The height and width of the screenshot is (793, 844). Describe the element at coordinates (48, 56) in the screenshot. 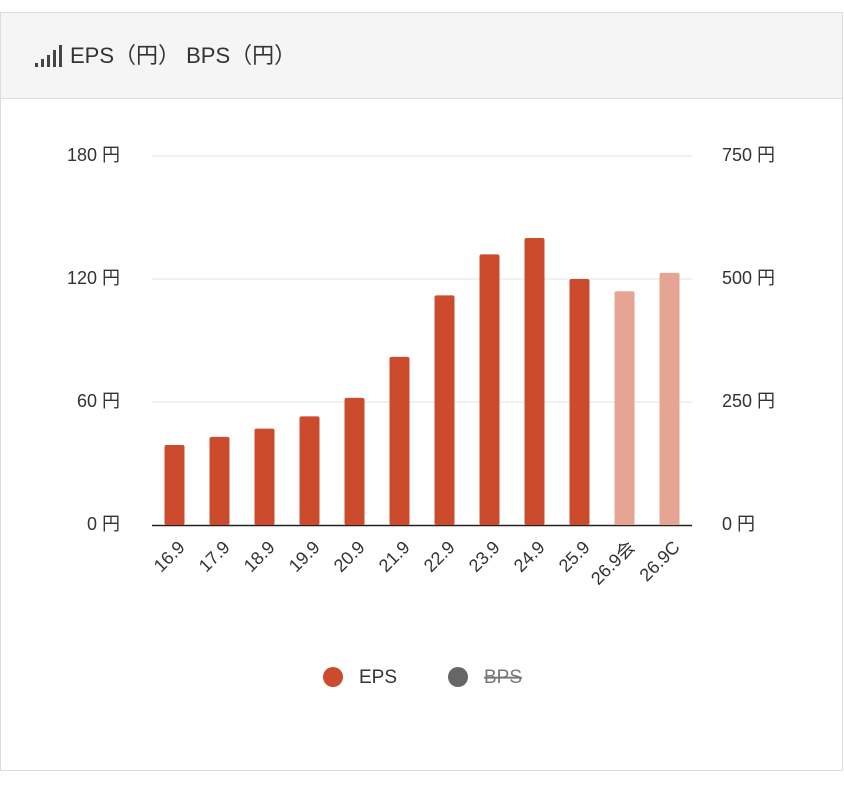

I see `signal-icon` at that location.